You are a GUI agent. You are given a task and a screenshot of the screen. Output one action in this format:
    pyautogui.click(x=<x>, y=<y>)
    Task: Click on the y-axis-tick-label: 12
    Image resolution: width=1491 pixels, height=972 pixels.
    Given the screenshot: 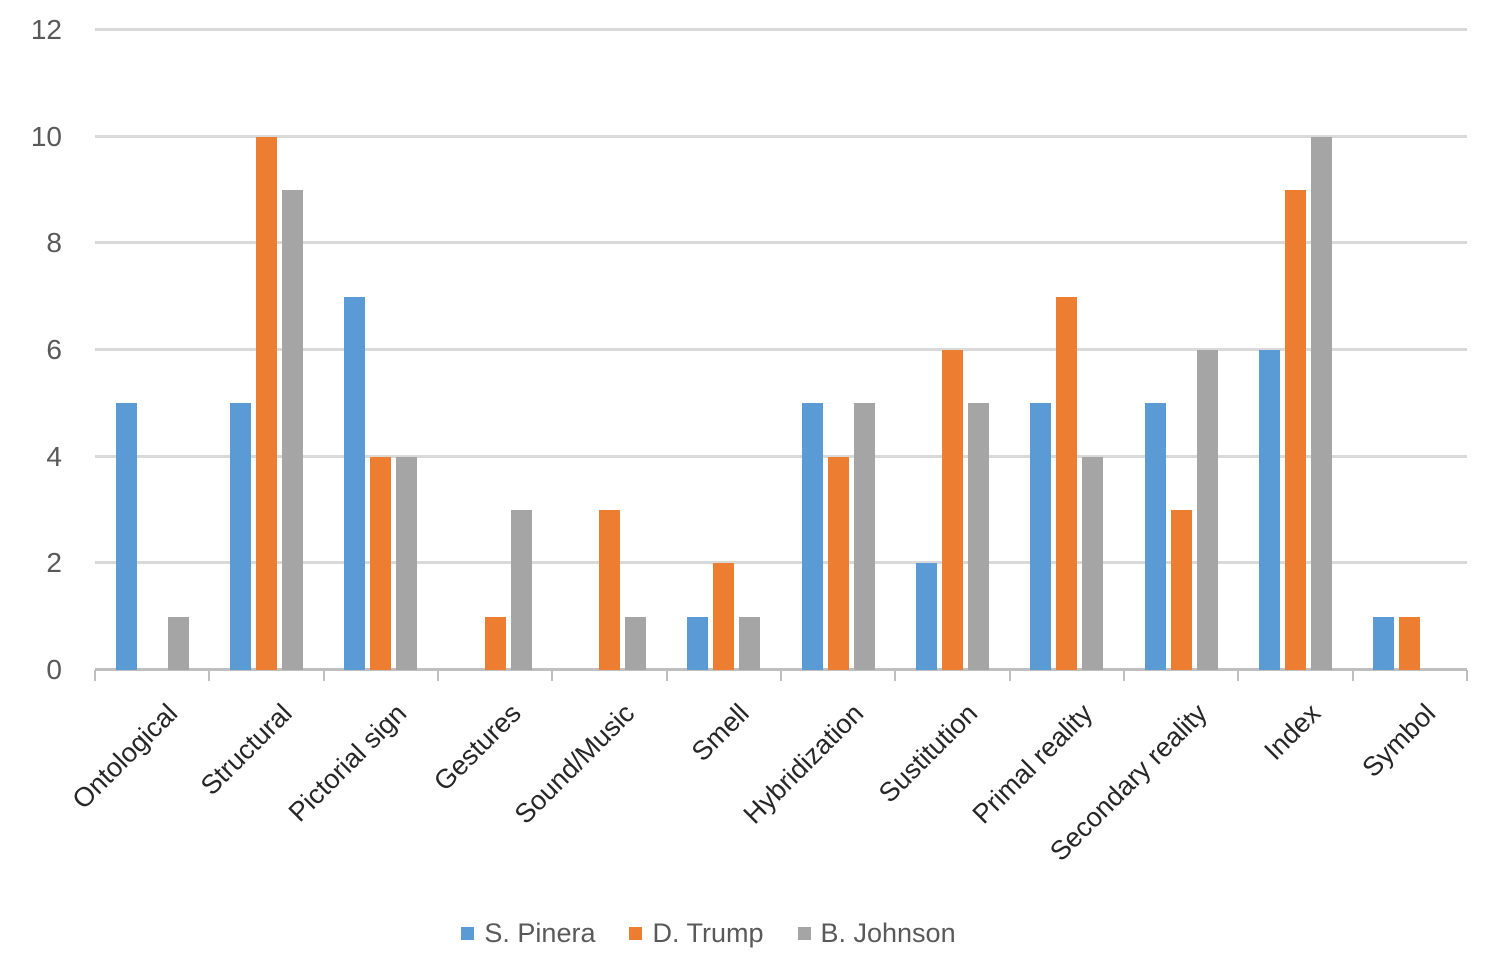 What is the action you would take?
    pyautogui.click(x=46, y=29)
    